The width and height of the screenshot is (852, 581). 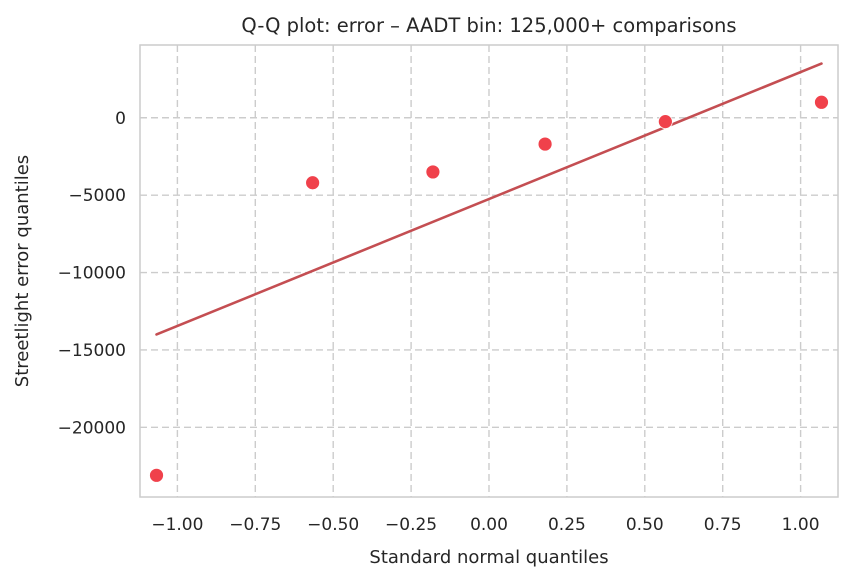 I want to click on x-tick-labels: −1.00 −0.75 −0.50 −0.25 0.00 0.25 0.50 0.75 1.00, so click(x=485, y=525).